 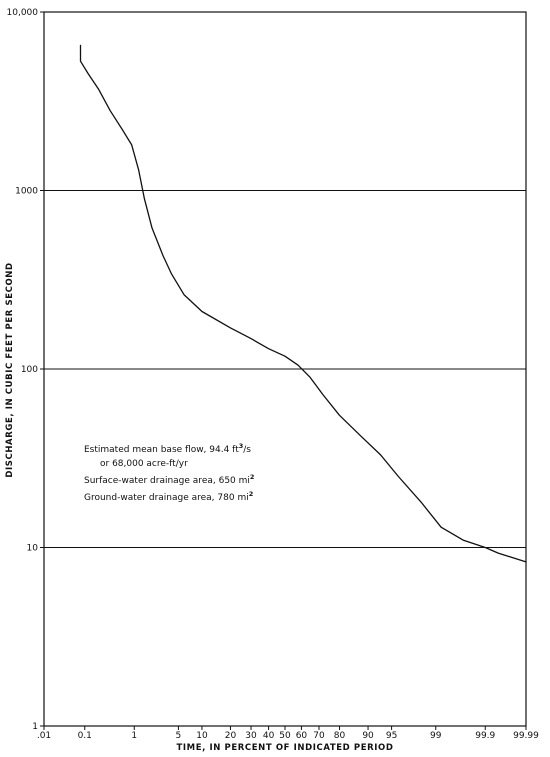 What do you see at coordinates (85, 736) in the screenshot?
I see `x-tick-label: 0.1` at bounding box center [85, 736].